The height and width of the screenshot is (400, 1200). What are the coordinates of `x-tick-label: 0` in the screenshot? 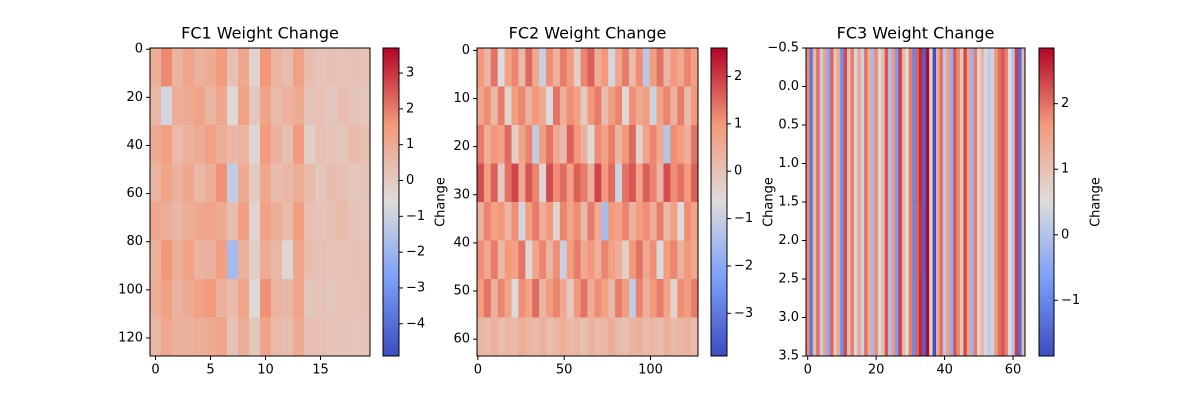 It's located at (808, 370).